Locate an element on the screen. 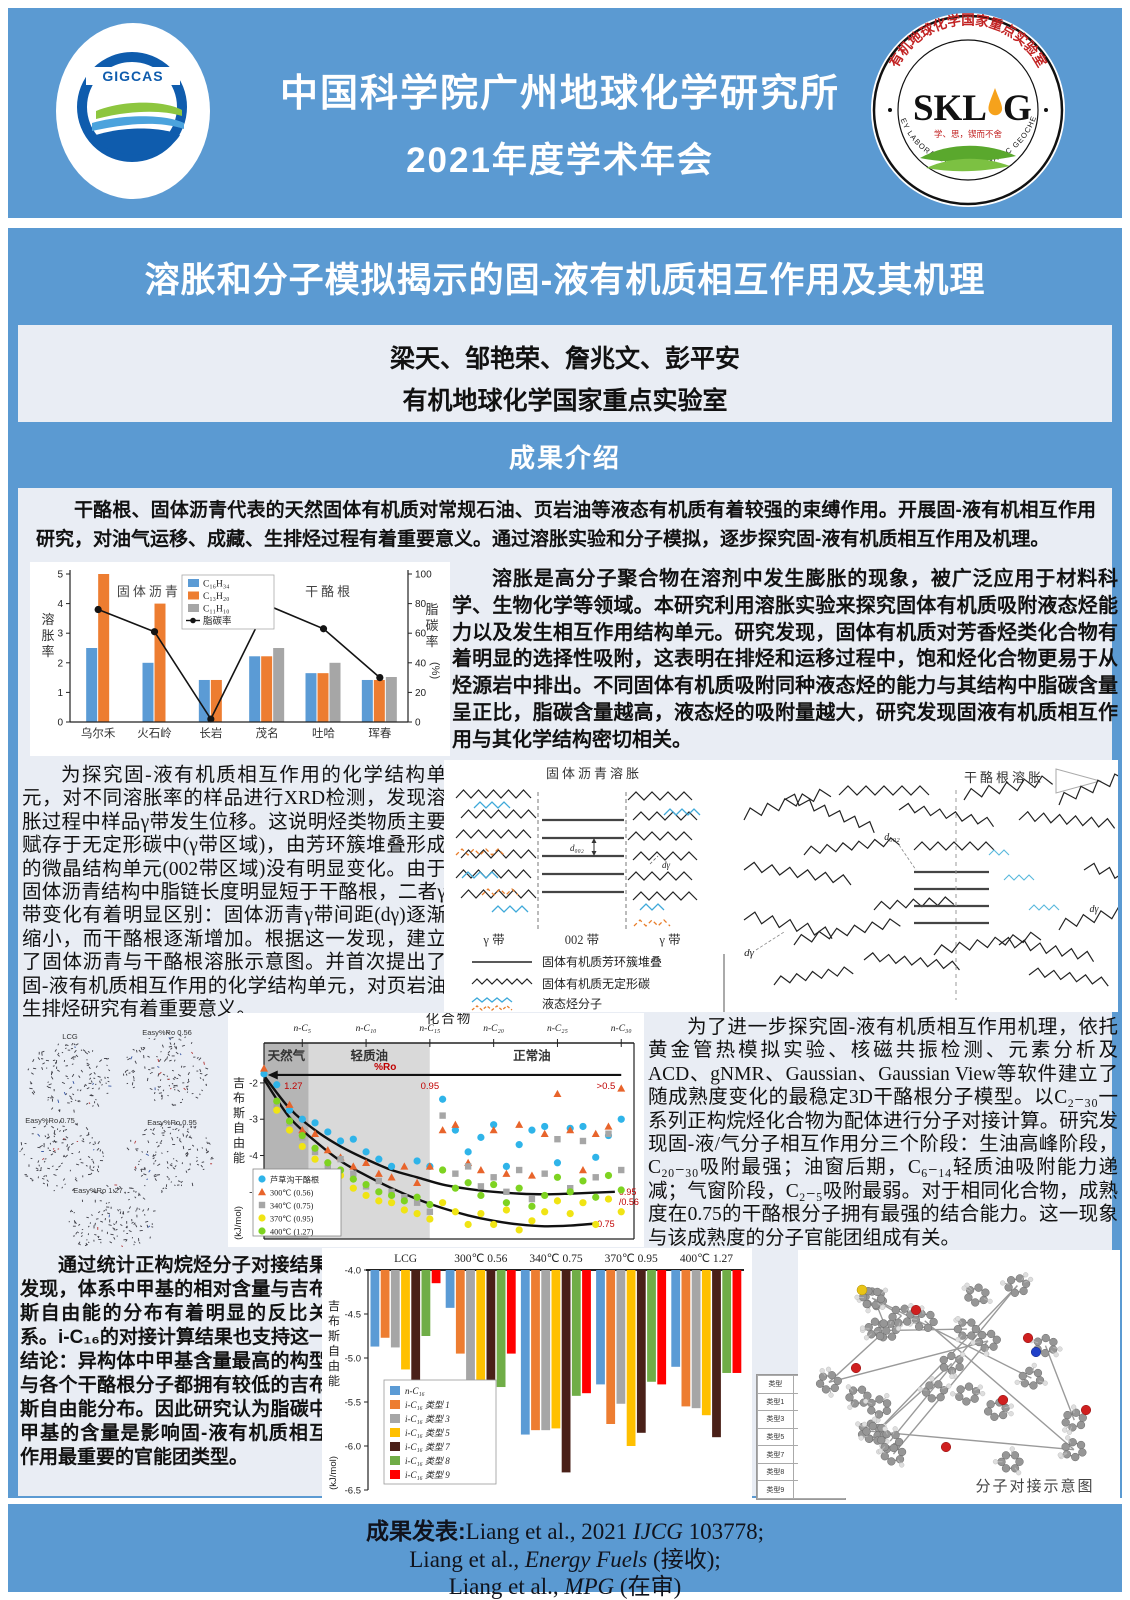 The width and height of the screenshot is (1130, 1600). svg-text: 珲春 is located at coordinates (379, 733).